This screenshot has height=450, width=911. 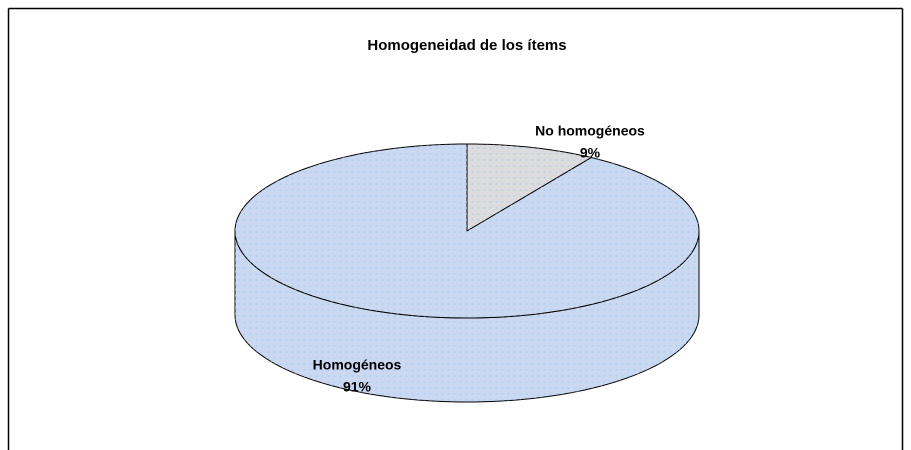 What do you see at coordinates (357, 387) in the screenshot?
I see `slice-value-label: 91%` at bounding box center [357, 387].